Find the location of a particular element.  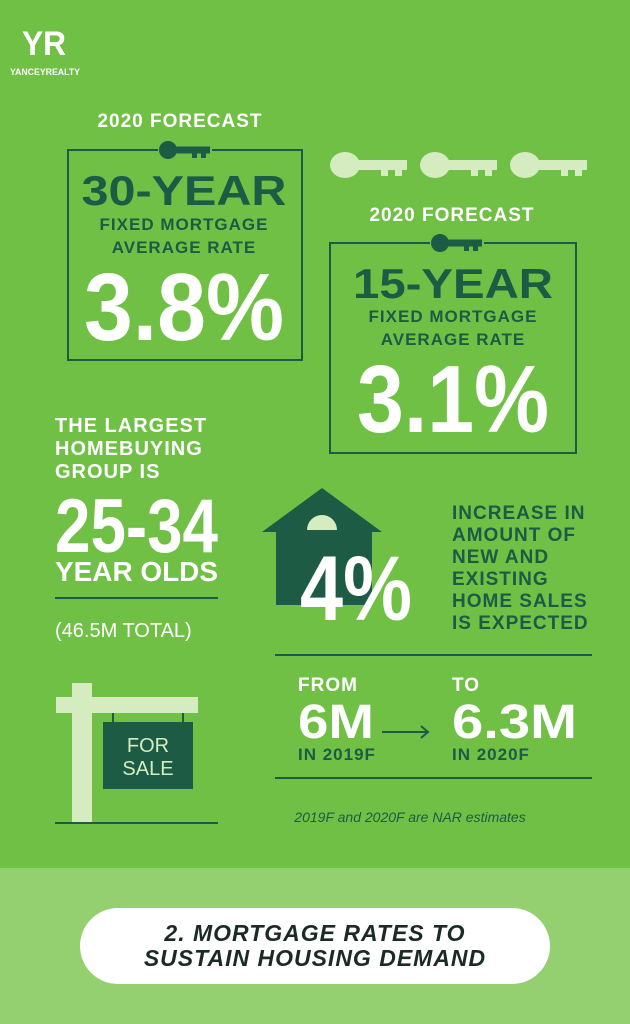

logo-mark: YR is located at coordinates (44, 44).